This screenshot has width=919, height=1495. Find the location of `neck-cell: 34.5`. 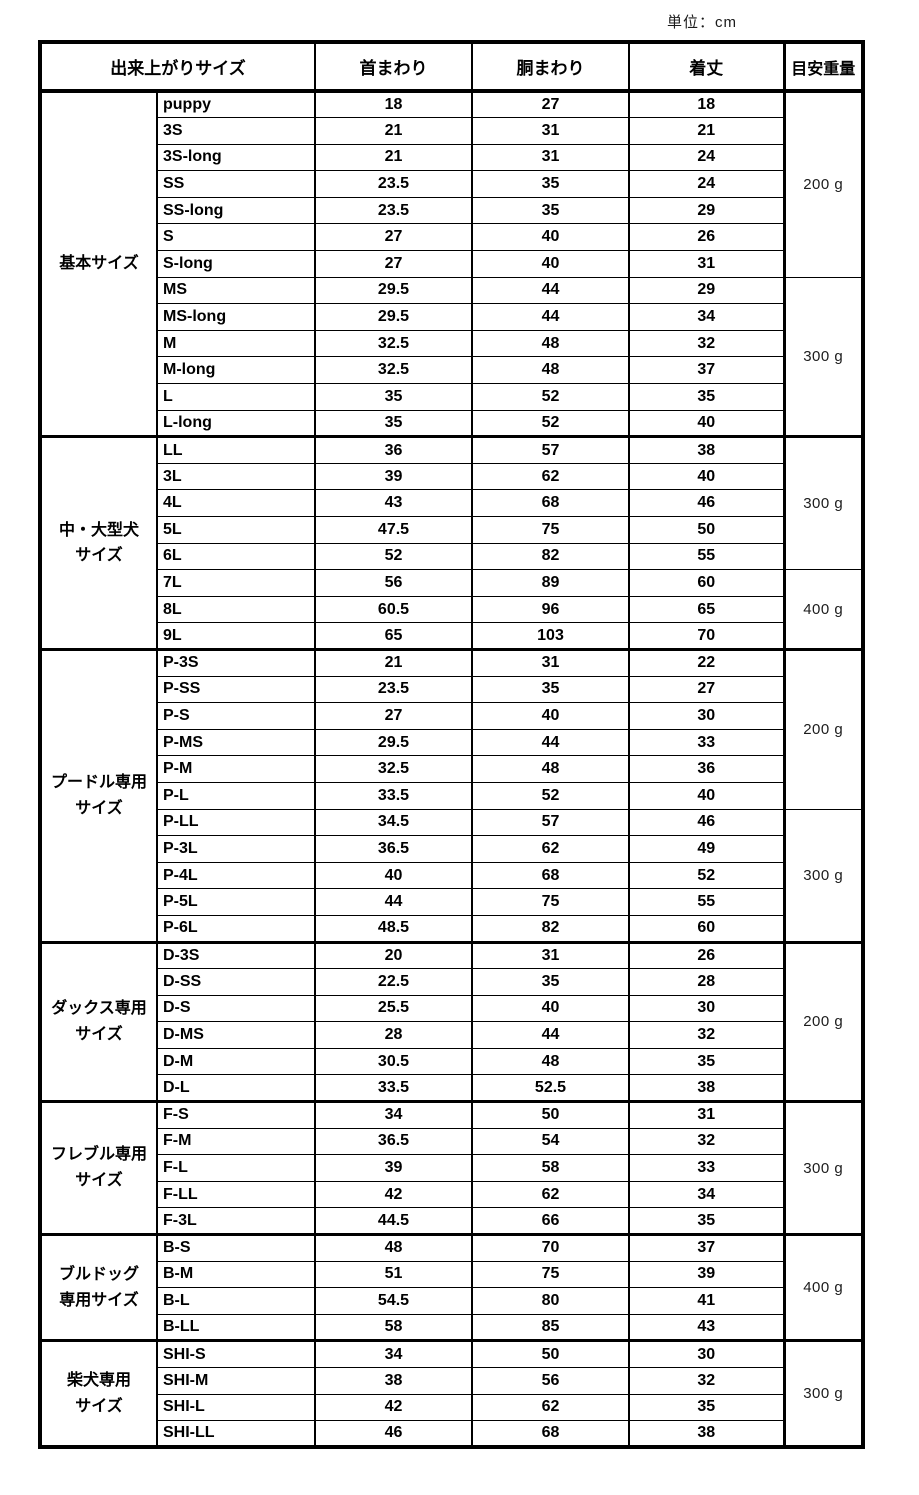

neck-cell: 34.5 is located at coordinates (393, 822).